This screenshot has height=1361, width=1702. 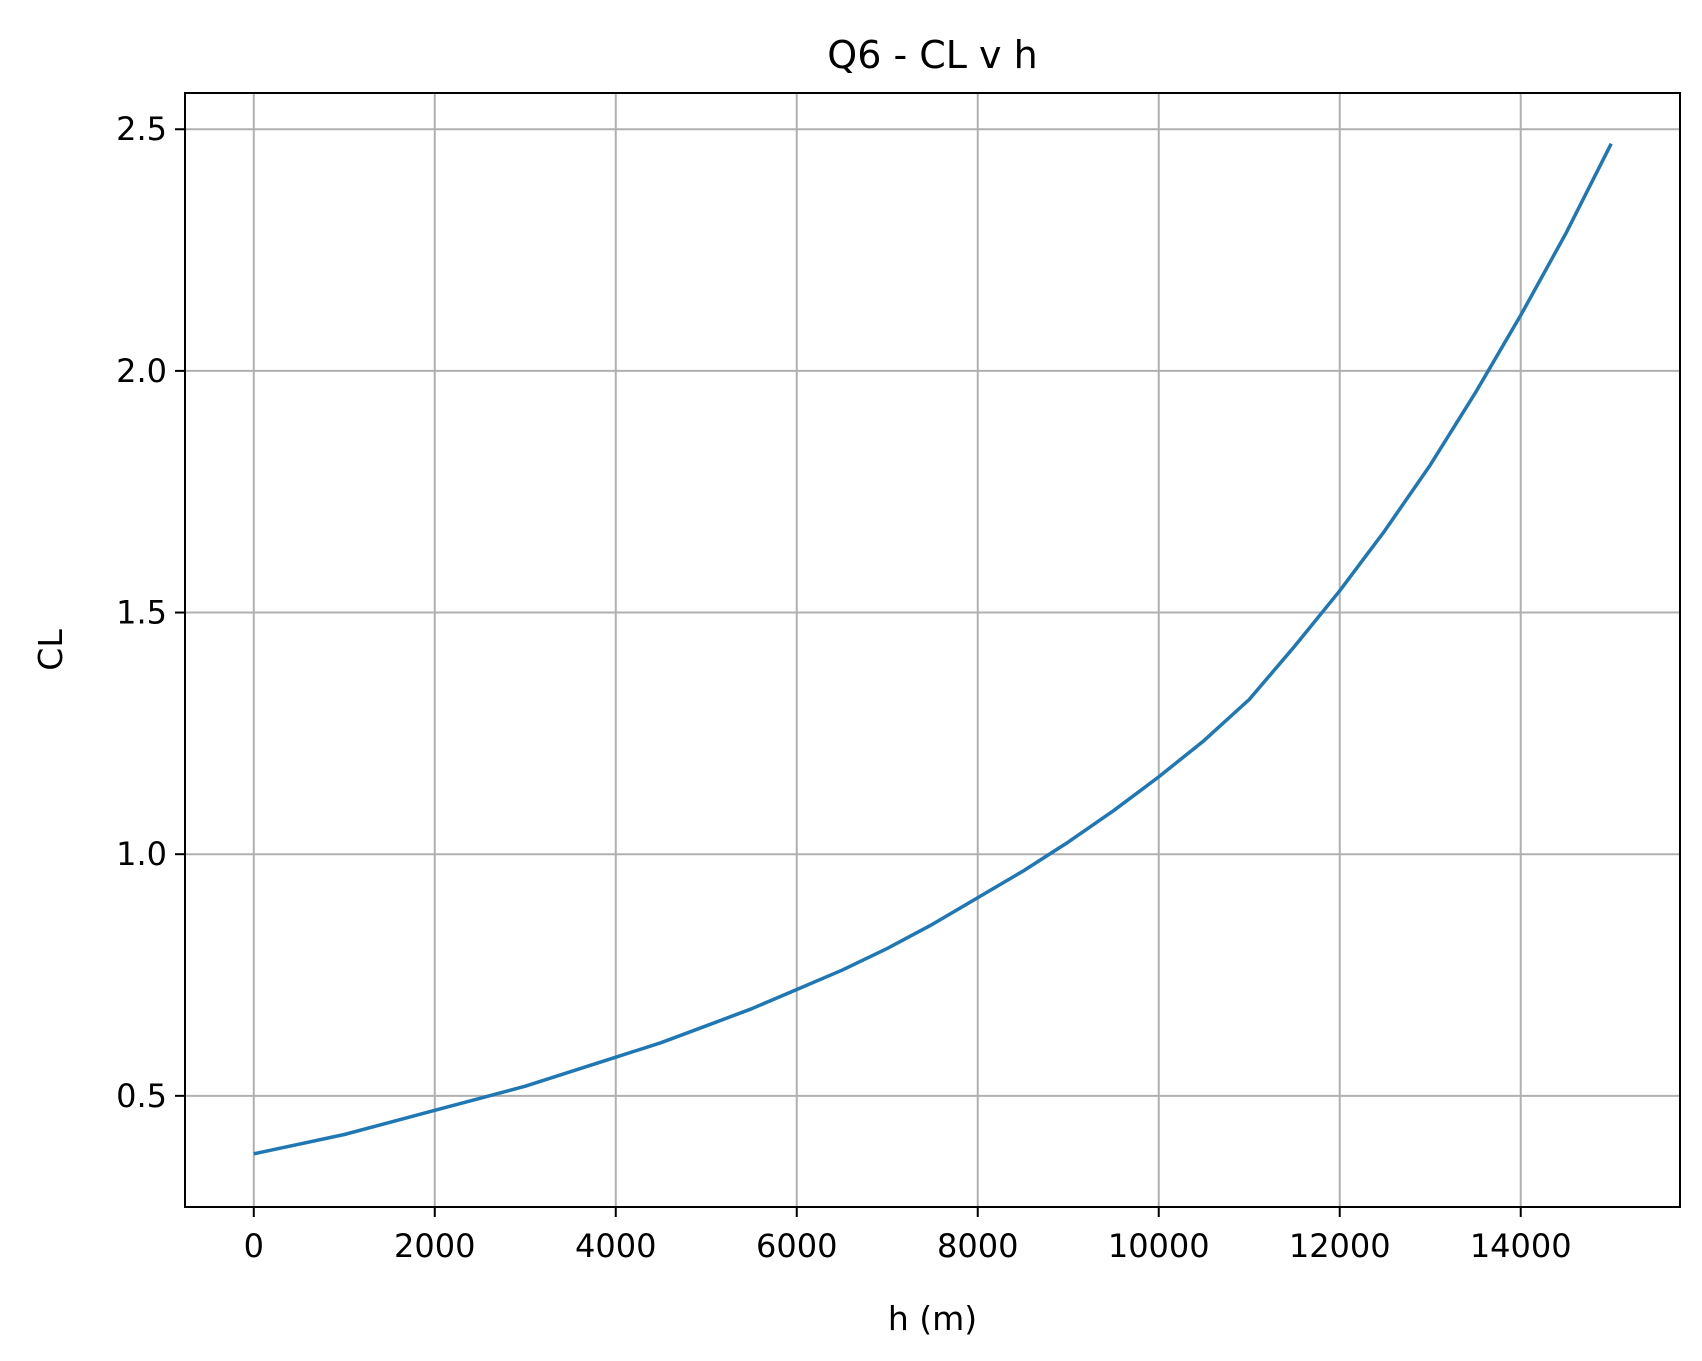 What do you see at coordinates (615, 1246) in the screenshot?
I see `x-tick-label: 4000` at bounding box center [615, 1246].